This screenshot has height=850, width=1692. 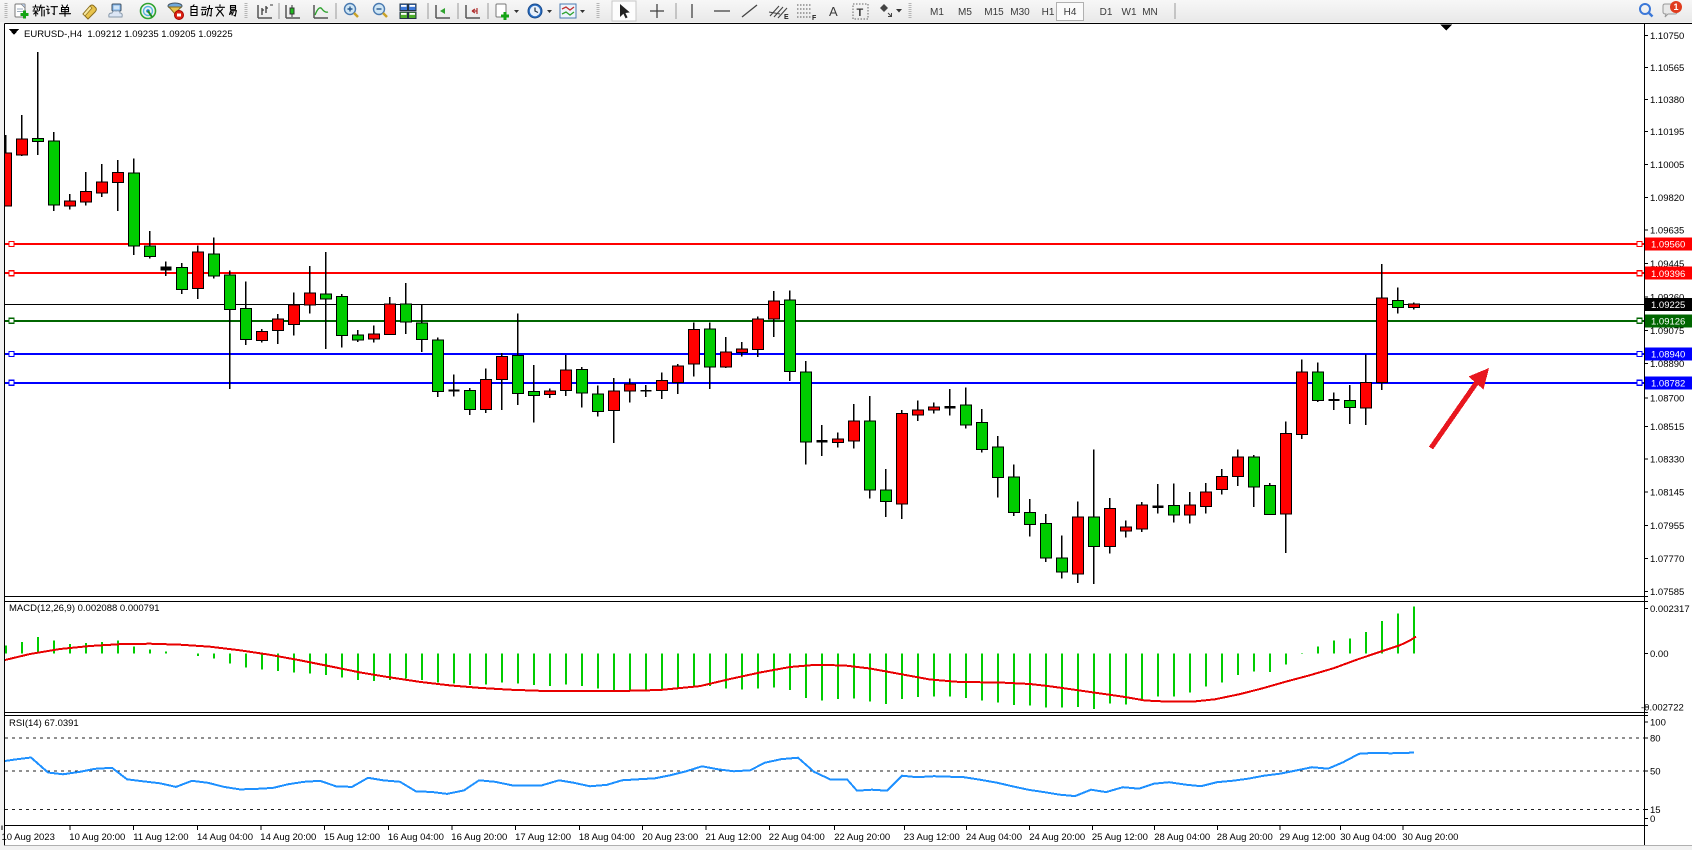 What do you see at coordinates (1120, 837) in the screenshot?
I see `svg-text: 25 Aug 12:00` at bounding box center [1120, 837].